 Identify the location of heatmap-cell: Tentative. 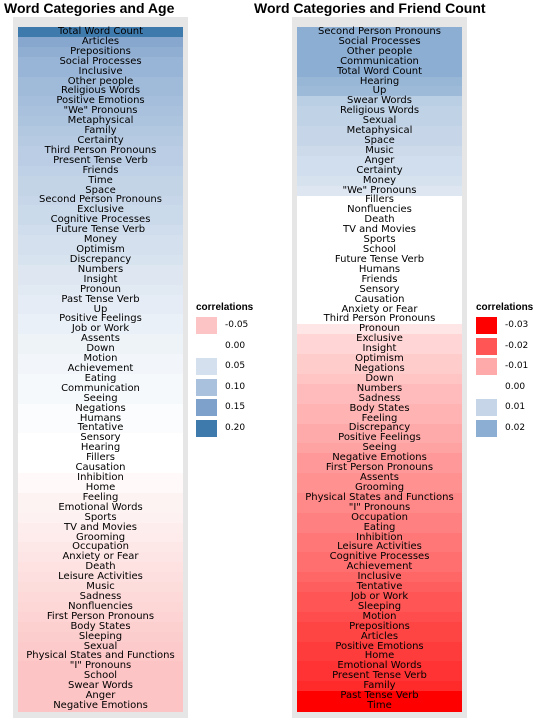
(379, 587).